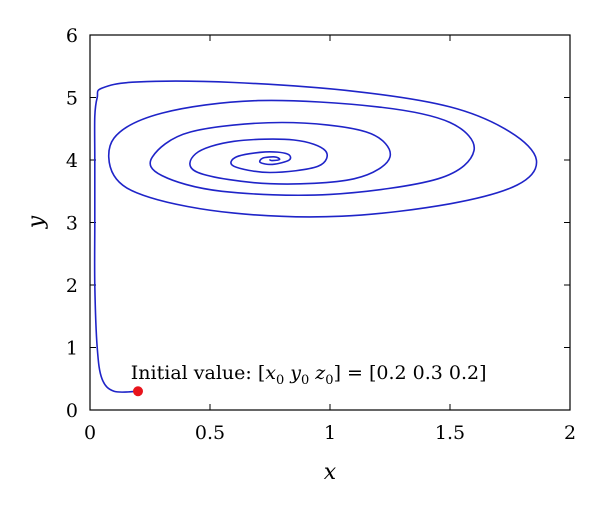 This screenshot has height=506, width=600. Describe the element at coordinates (72, 224) in the screenshot. I see `y-tick-label: 3` at that location.